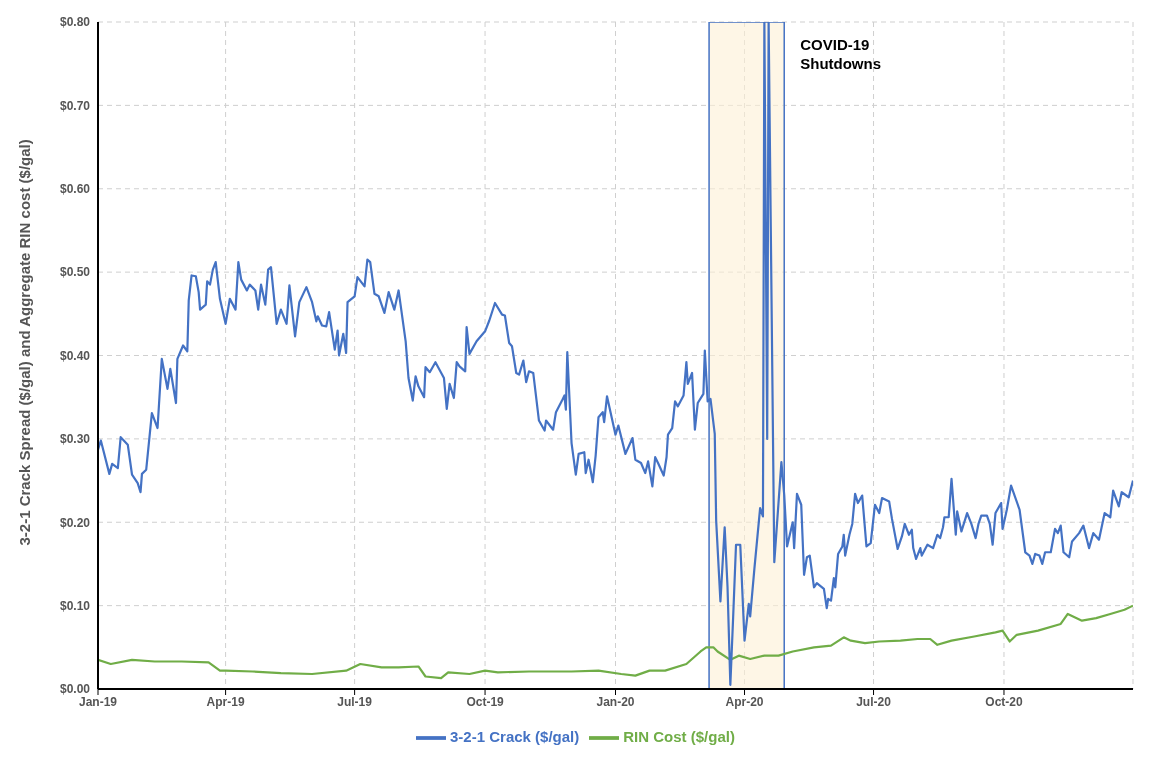 This screenshot has height=772, width=1149. What do you see at coordinates (75, 189) in the screenshot?
I see `y-tick-label: $0.60` at bounding box center [75, 189].